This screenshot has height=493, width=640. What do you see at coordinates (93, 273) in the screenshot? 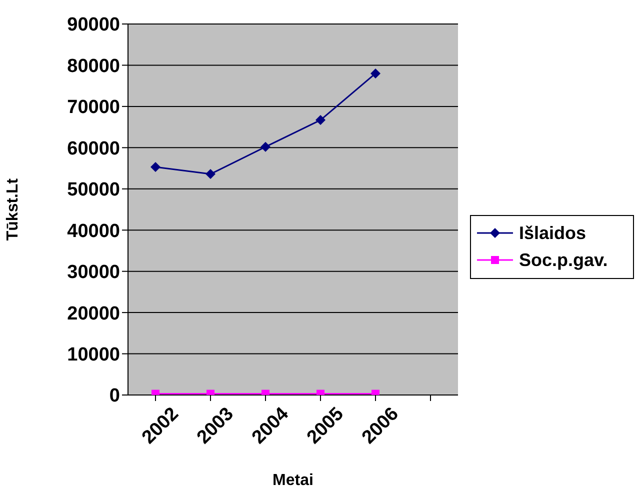
I see `y-tick-label: 30000` at bounding box center [93, 273].